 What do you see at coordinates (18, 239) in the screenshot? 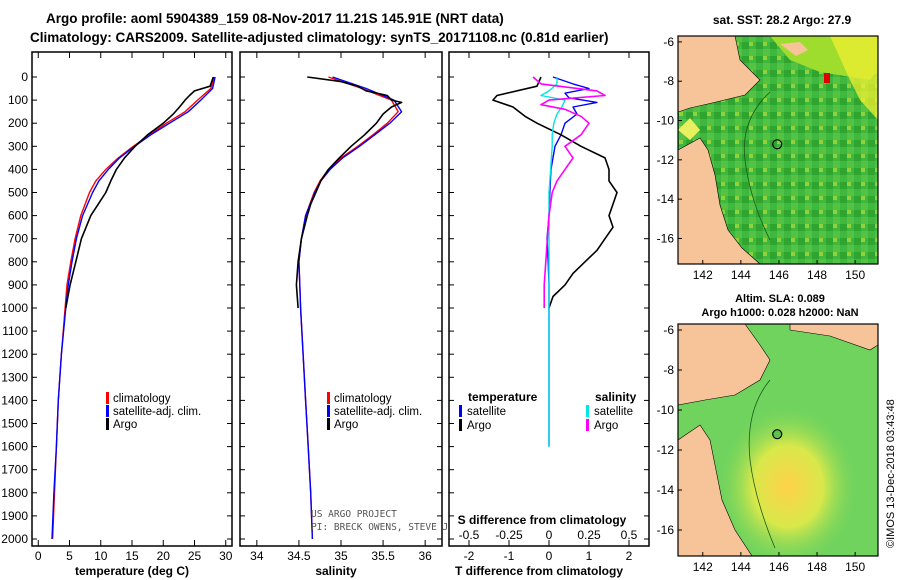
I see `depth-tick-label: 700` at bounding box center [18, 239].